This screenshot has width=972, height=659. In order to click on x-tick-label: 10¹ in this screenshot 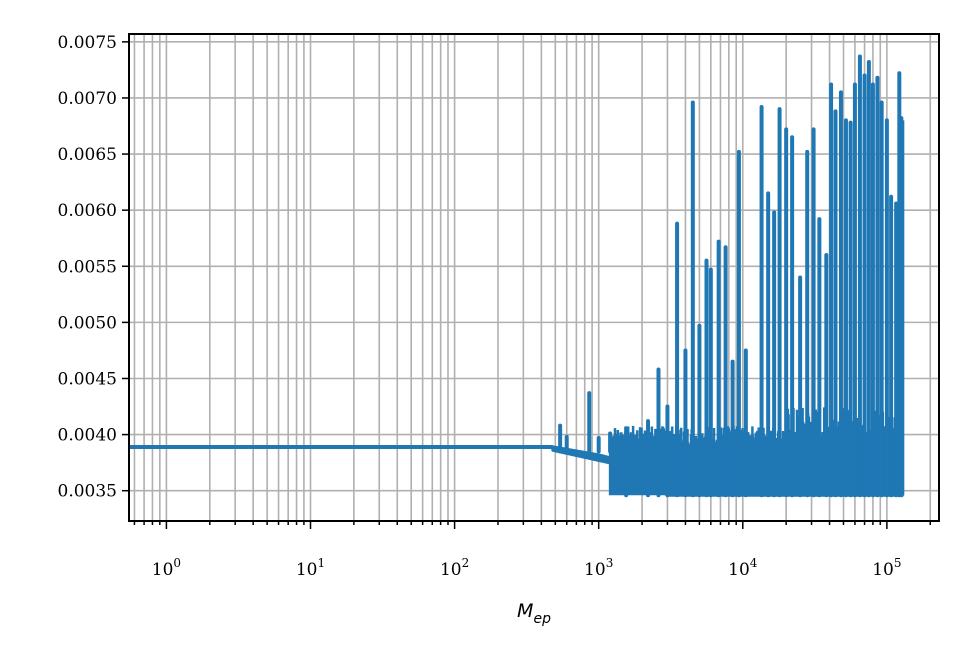, I will do `click(310, 568)`.